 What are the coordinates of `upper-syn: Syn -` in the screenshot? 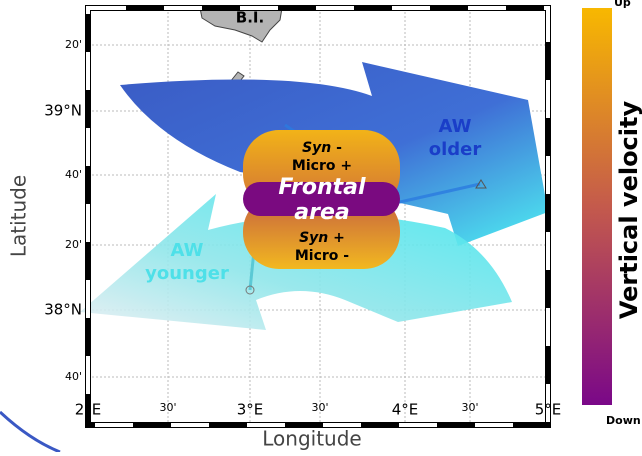 It's located at (322, 148).